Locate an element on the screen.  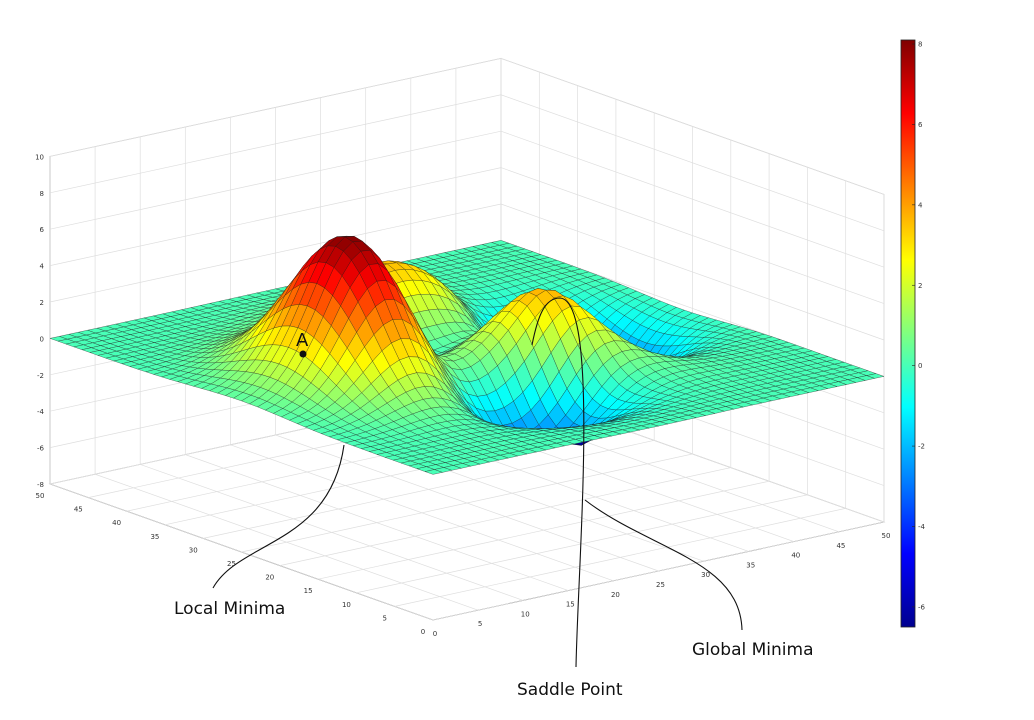
global-minima-label: Global Minima is located at coordinates (753, 650).